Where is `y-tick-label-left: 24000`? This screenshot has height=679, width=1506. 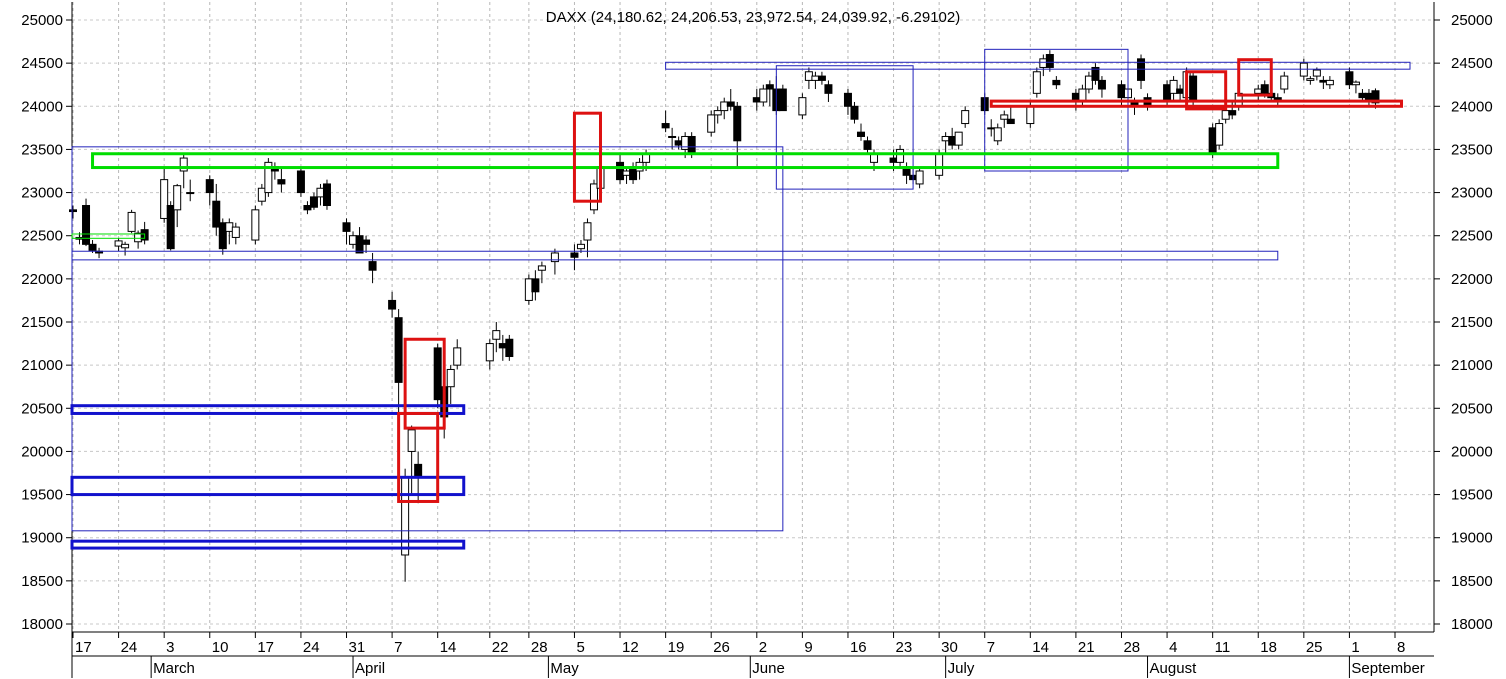
y-tick-label-left: 24000 is located at coordinates (42, 106).